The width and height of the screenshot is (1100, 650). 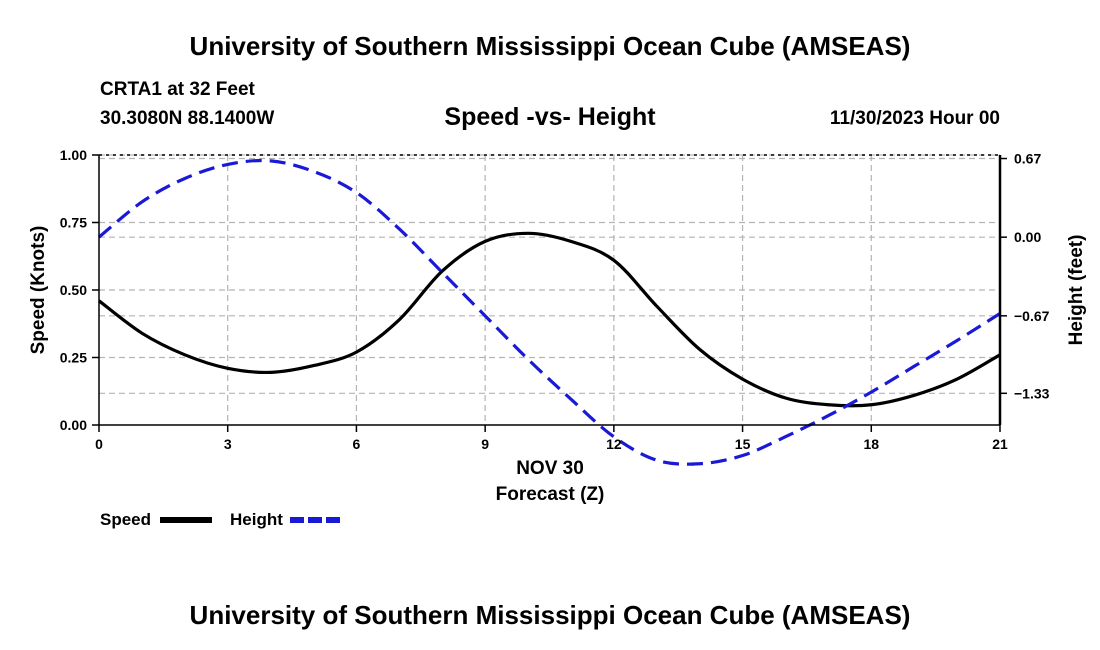 What do you see at coordinates (73, 290) in the screenshot?
I see `y-tick-label: 0.50` at bounding box center [73, 290].